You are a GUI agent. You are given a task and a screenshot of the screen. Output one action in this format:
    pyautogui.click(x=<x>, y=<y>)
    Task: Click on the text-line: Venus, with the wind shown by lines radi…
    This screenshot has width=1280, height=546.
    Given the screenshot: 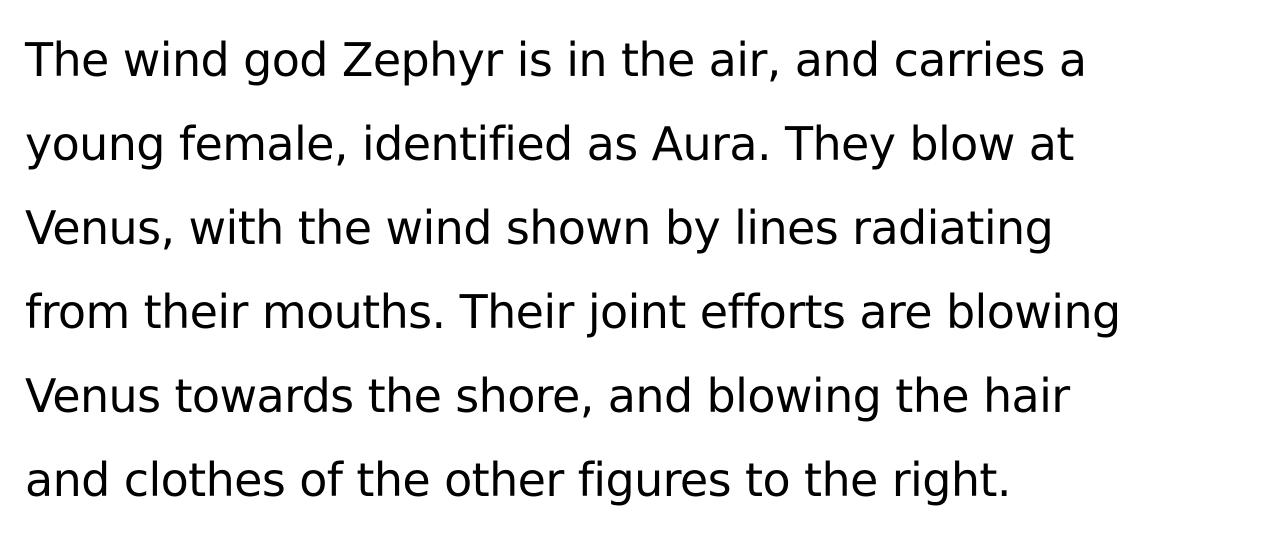 What is the action you would take?
    pyautogui.click(x=539, y=228)
    